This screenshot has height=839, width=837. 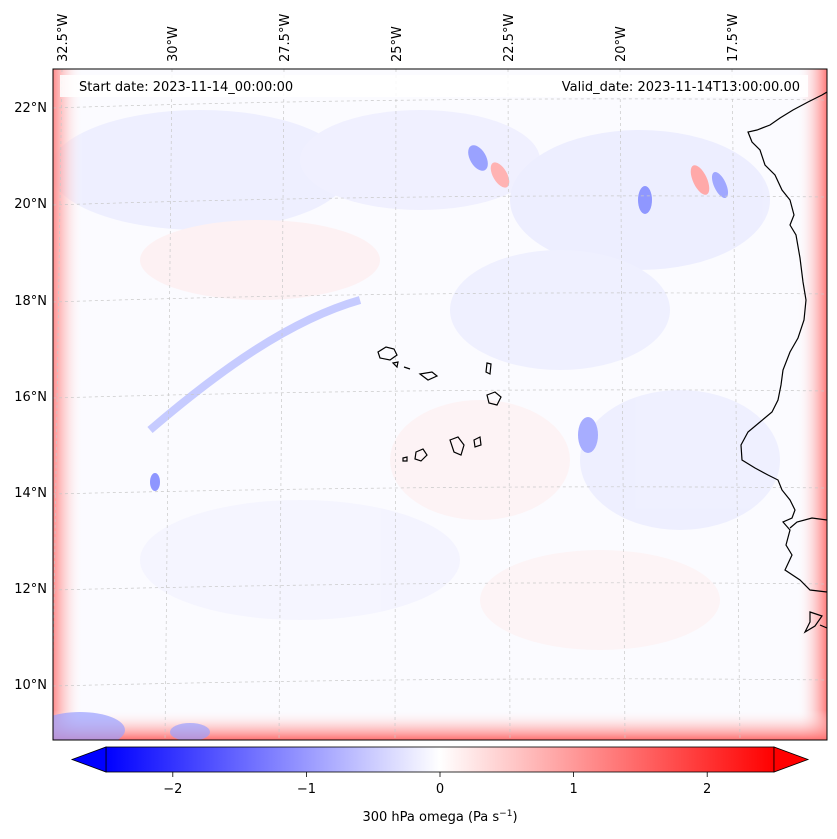 What do you see at coordinates (783, 342) in the screenshot?
I see `africa-coastline` at bounding box center [783, 342].